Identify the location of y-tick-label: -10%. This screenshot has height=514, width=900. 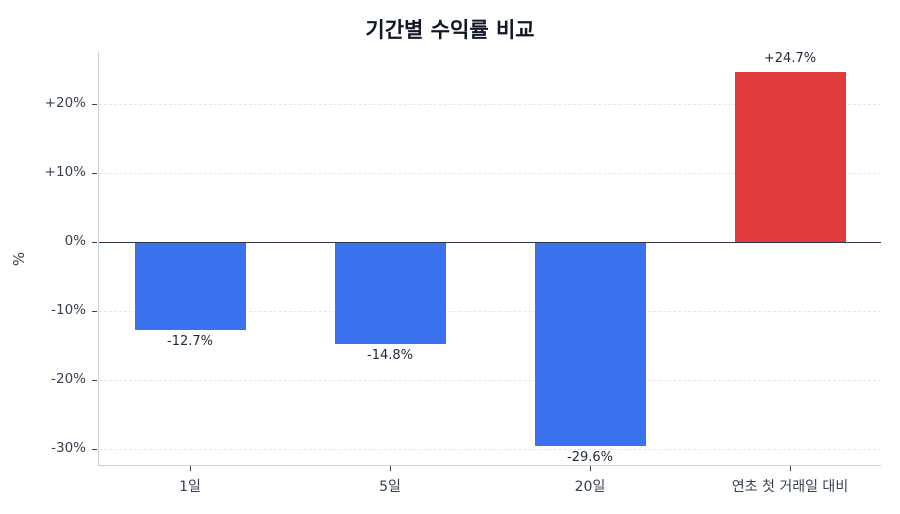
(68, 310).